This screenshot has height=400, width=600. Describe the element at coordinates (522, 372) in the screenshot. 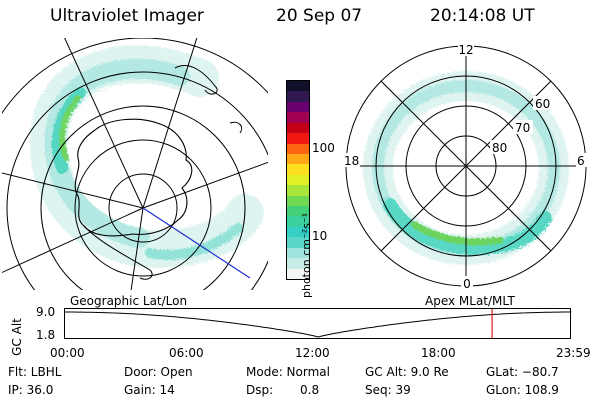

I see `glat-status: GLat: −80.7` at that location.